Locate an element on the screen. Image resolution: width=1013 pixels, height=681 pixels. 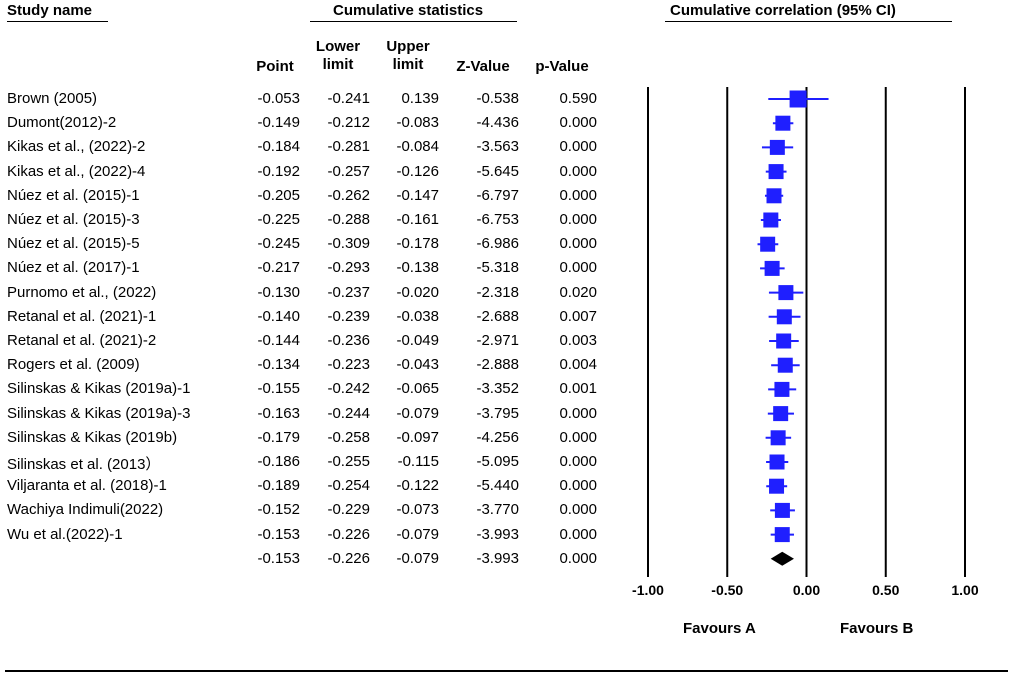
study-name-header: Study name is located at coordinates (50, 10).